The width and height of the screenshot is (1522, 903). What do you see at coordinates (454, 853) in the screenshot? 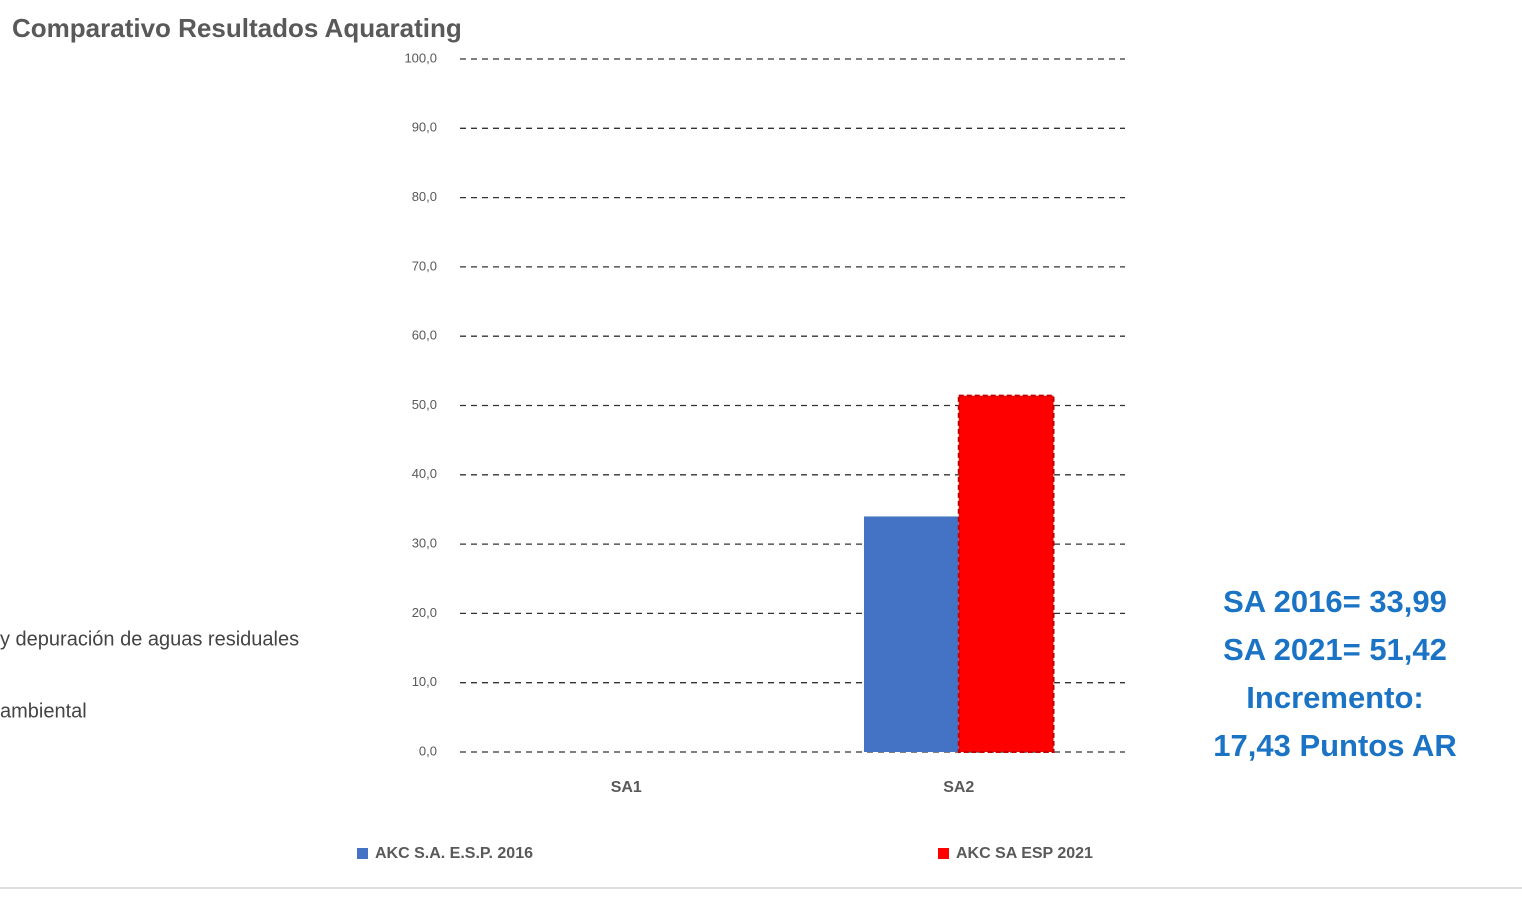
I see `legend-label: AKC S.A. E.S.P. 2016` at bounding box center [454, 853].